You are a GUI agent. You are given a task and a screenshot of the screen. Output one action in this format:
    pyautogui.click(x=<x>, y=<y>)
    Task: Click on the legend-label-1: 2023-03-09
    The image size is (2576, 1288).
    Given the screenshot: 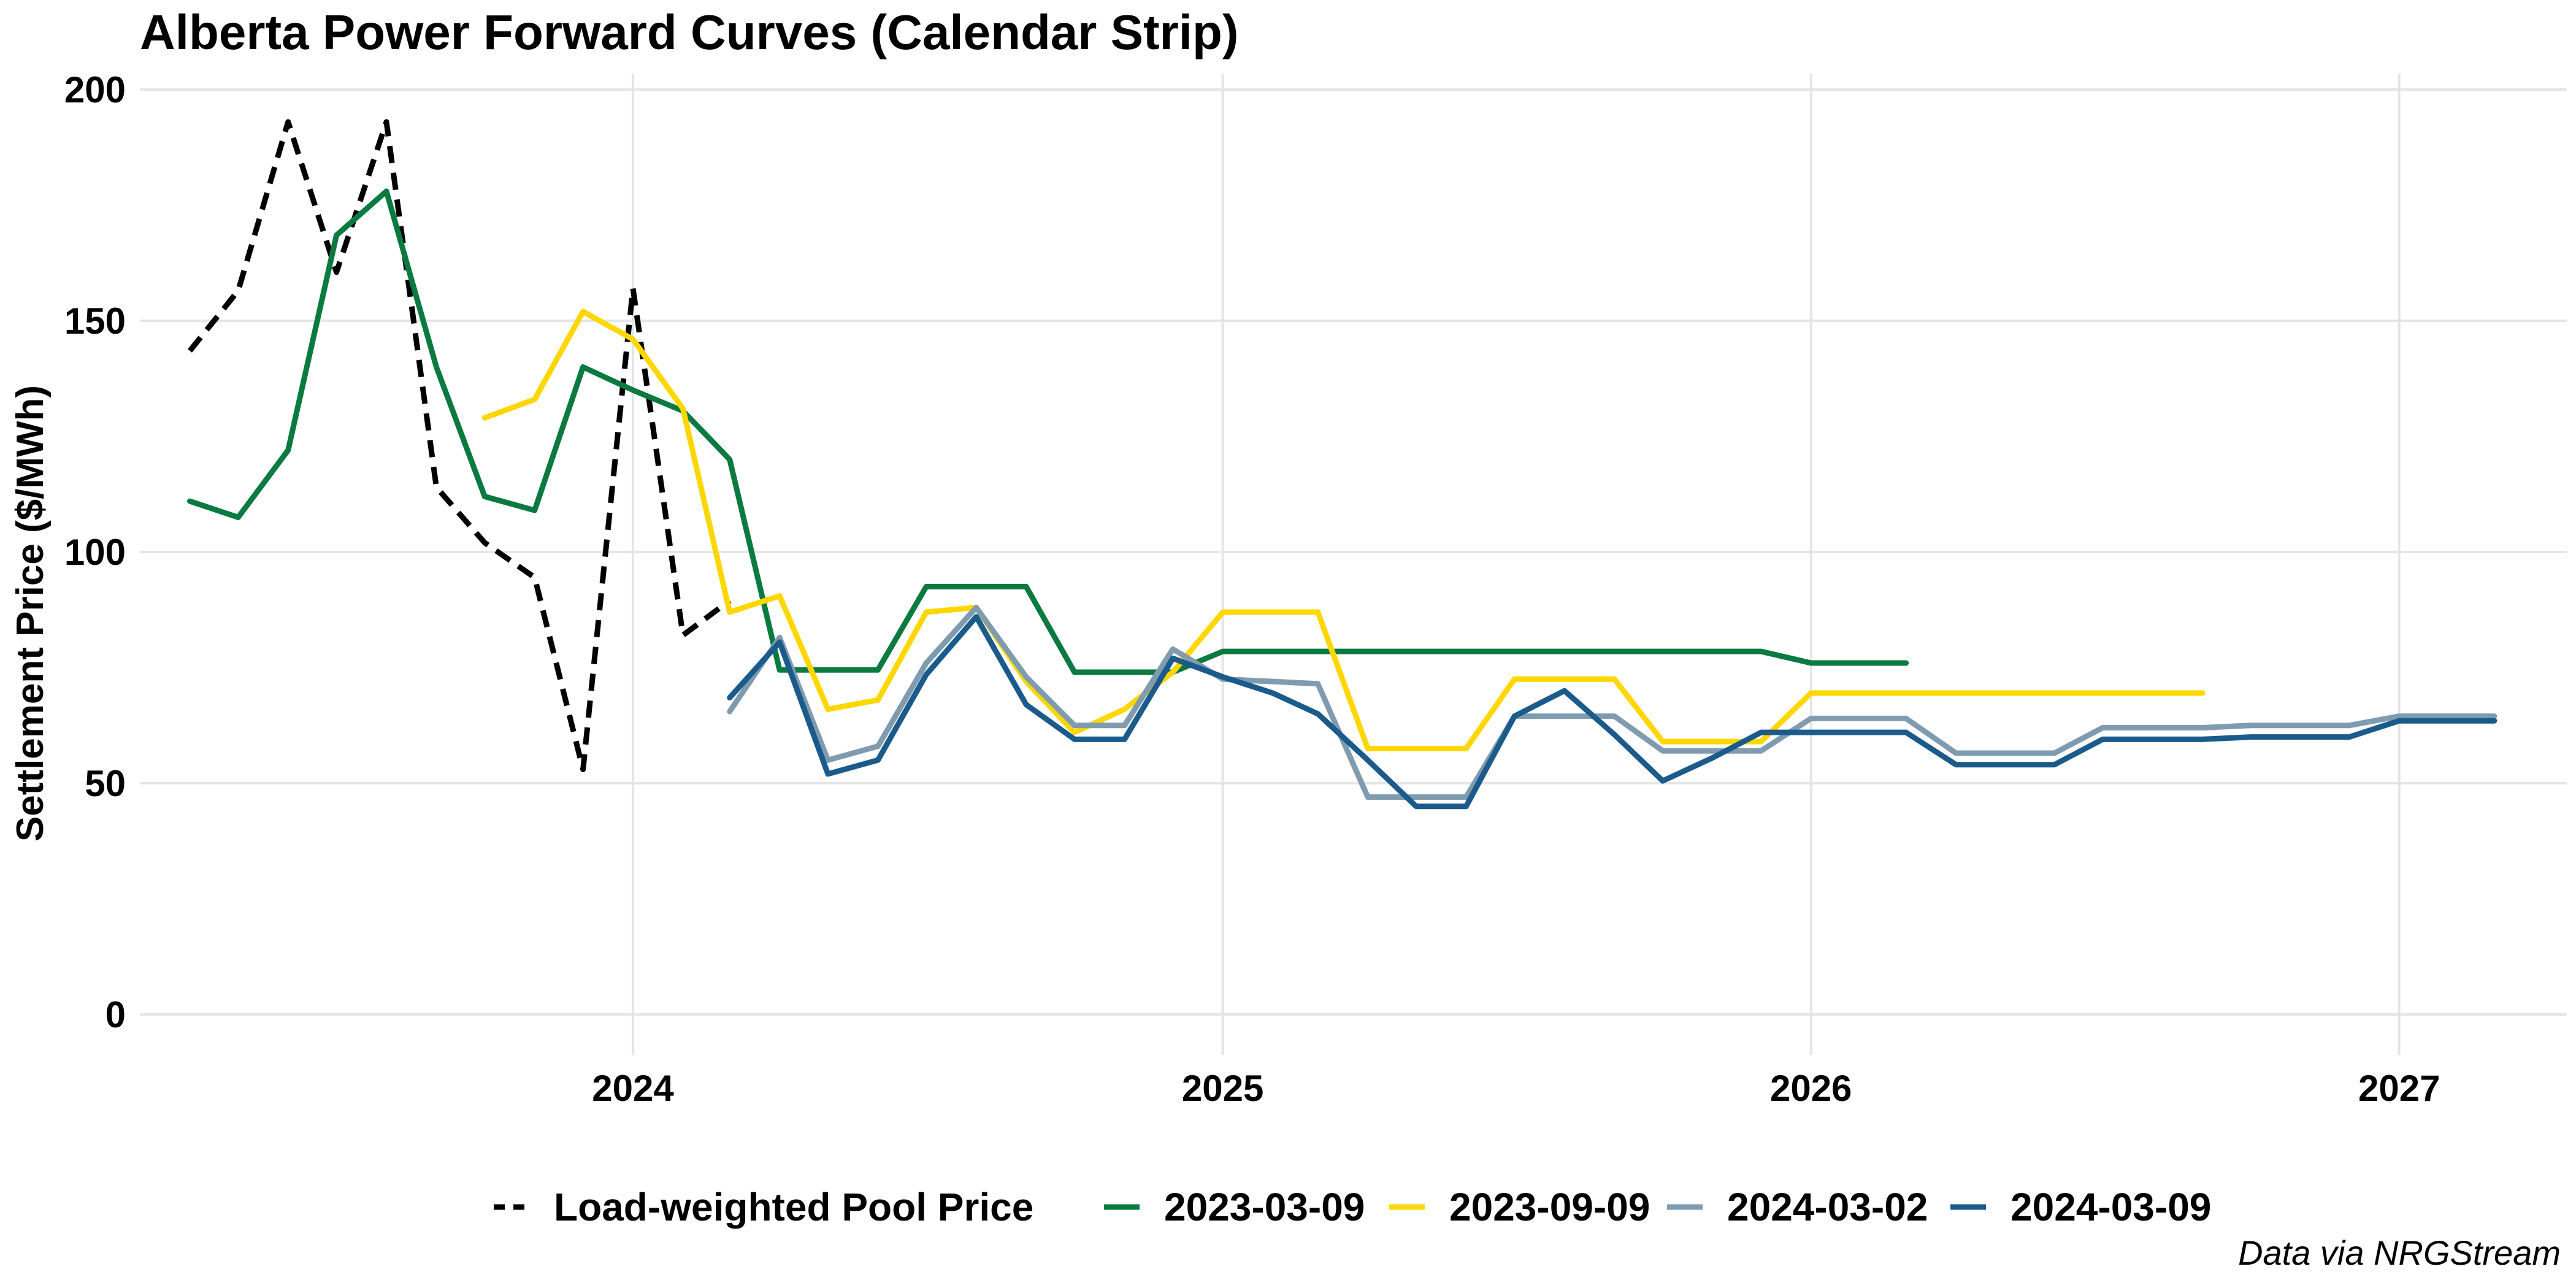 What is the action you would take?
    pyautogui.click(x=1264, y=1207)
    